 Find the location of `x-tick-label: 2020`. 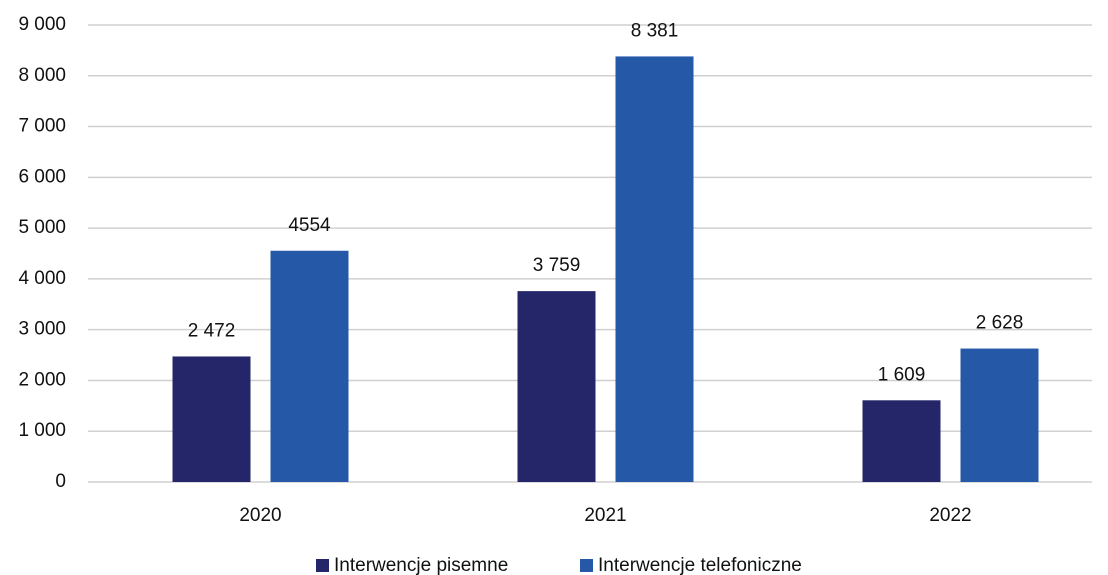

x-tick-label: 2020 is located at coordinates (260, 515).